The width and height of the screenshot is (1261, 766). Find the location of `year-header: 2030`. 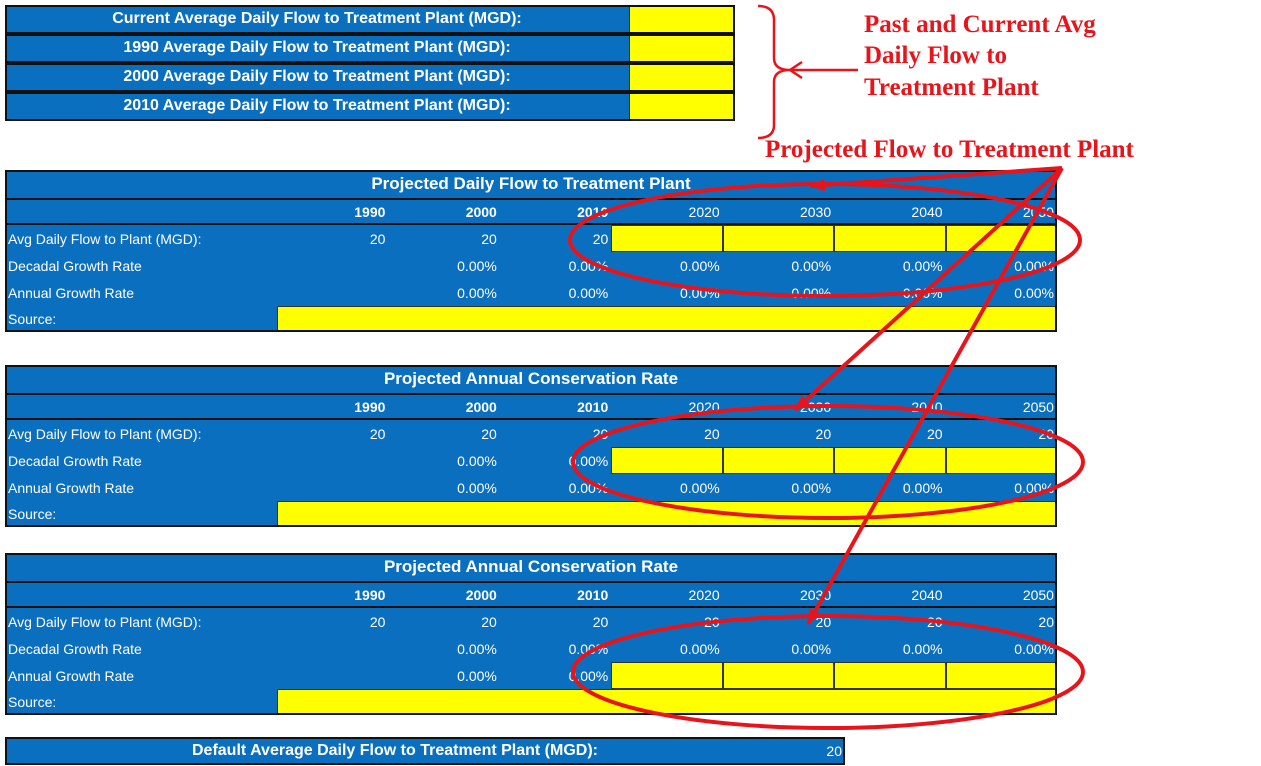

year-header: 2030 is located at coordinates (778, 211).